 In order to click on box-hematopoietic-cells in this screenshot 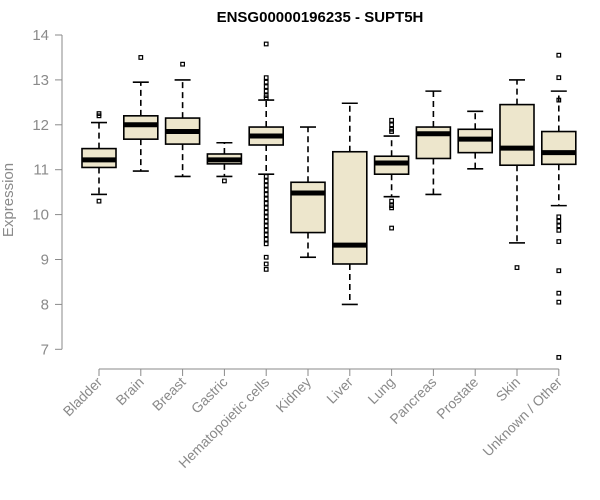, I will do `click(266, 156)`.